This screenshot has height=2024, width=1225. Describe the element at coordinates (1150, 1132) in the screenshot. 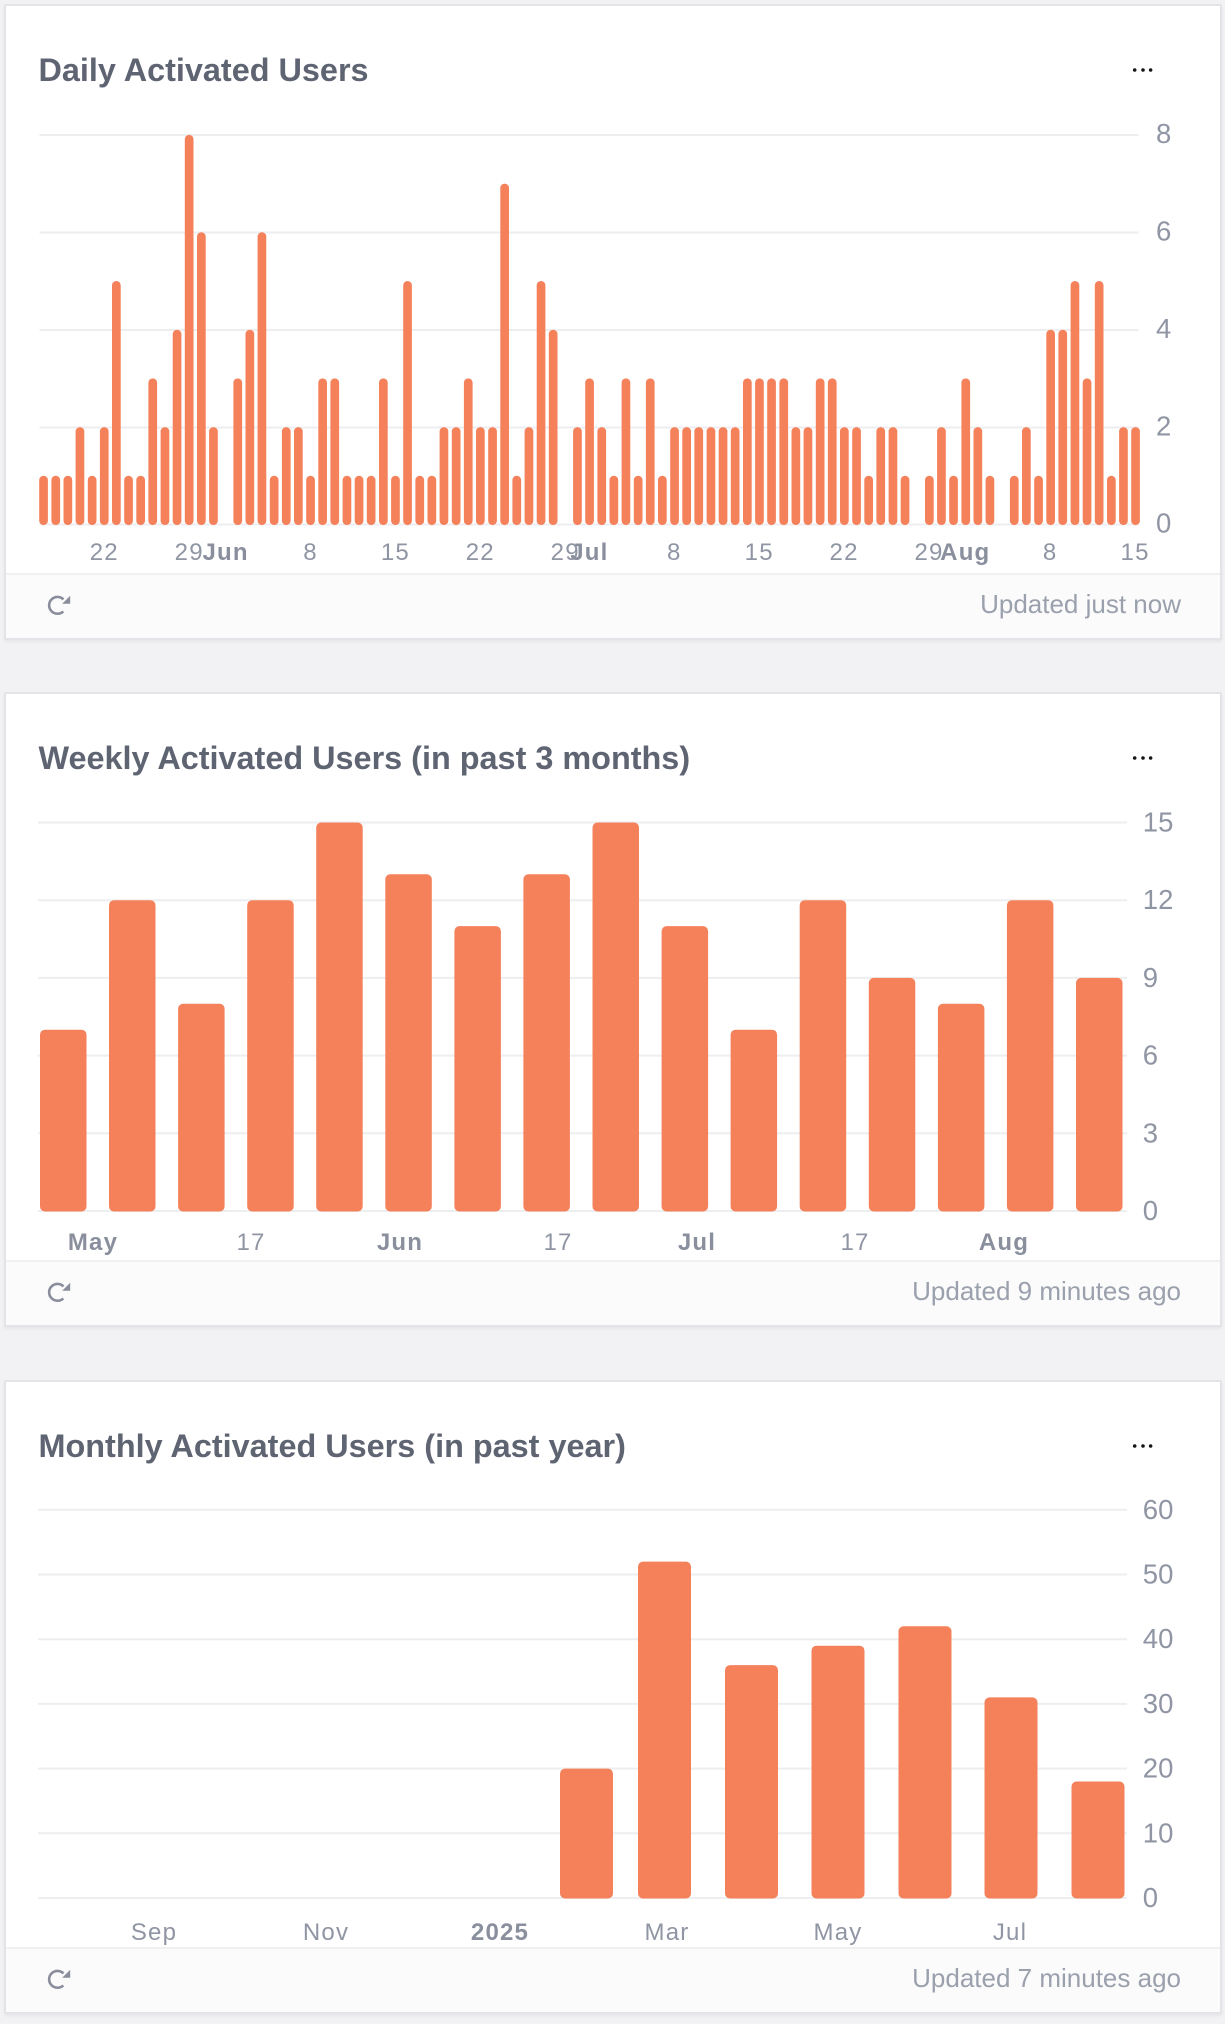

I see `svg-text: 3` at that location.